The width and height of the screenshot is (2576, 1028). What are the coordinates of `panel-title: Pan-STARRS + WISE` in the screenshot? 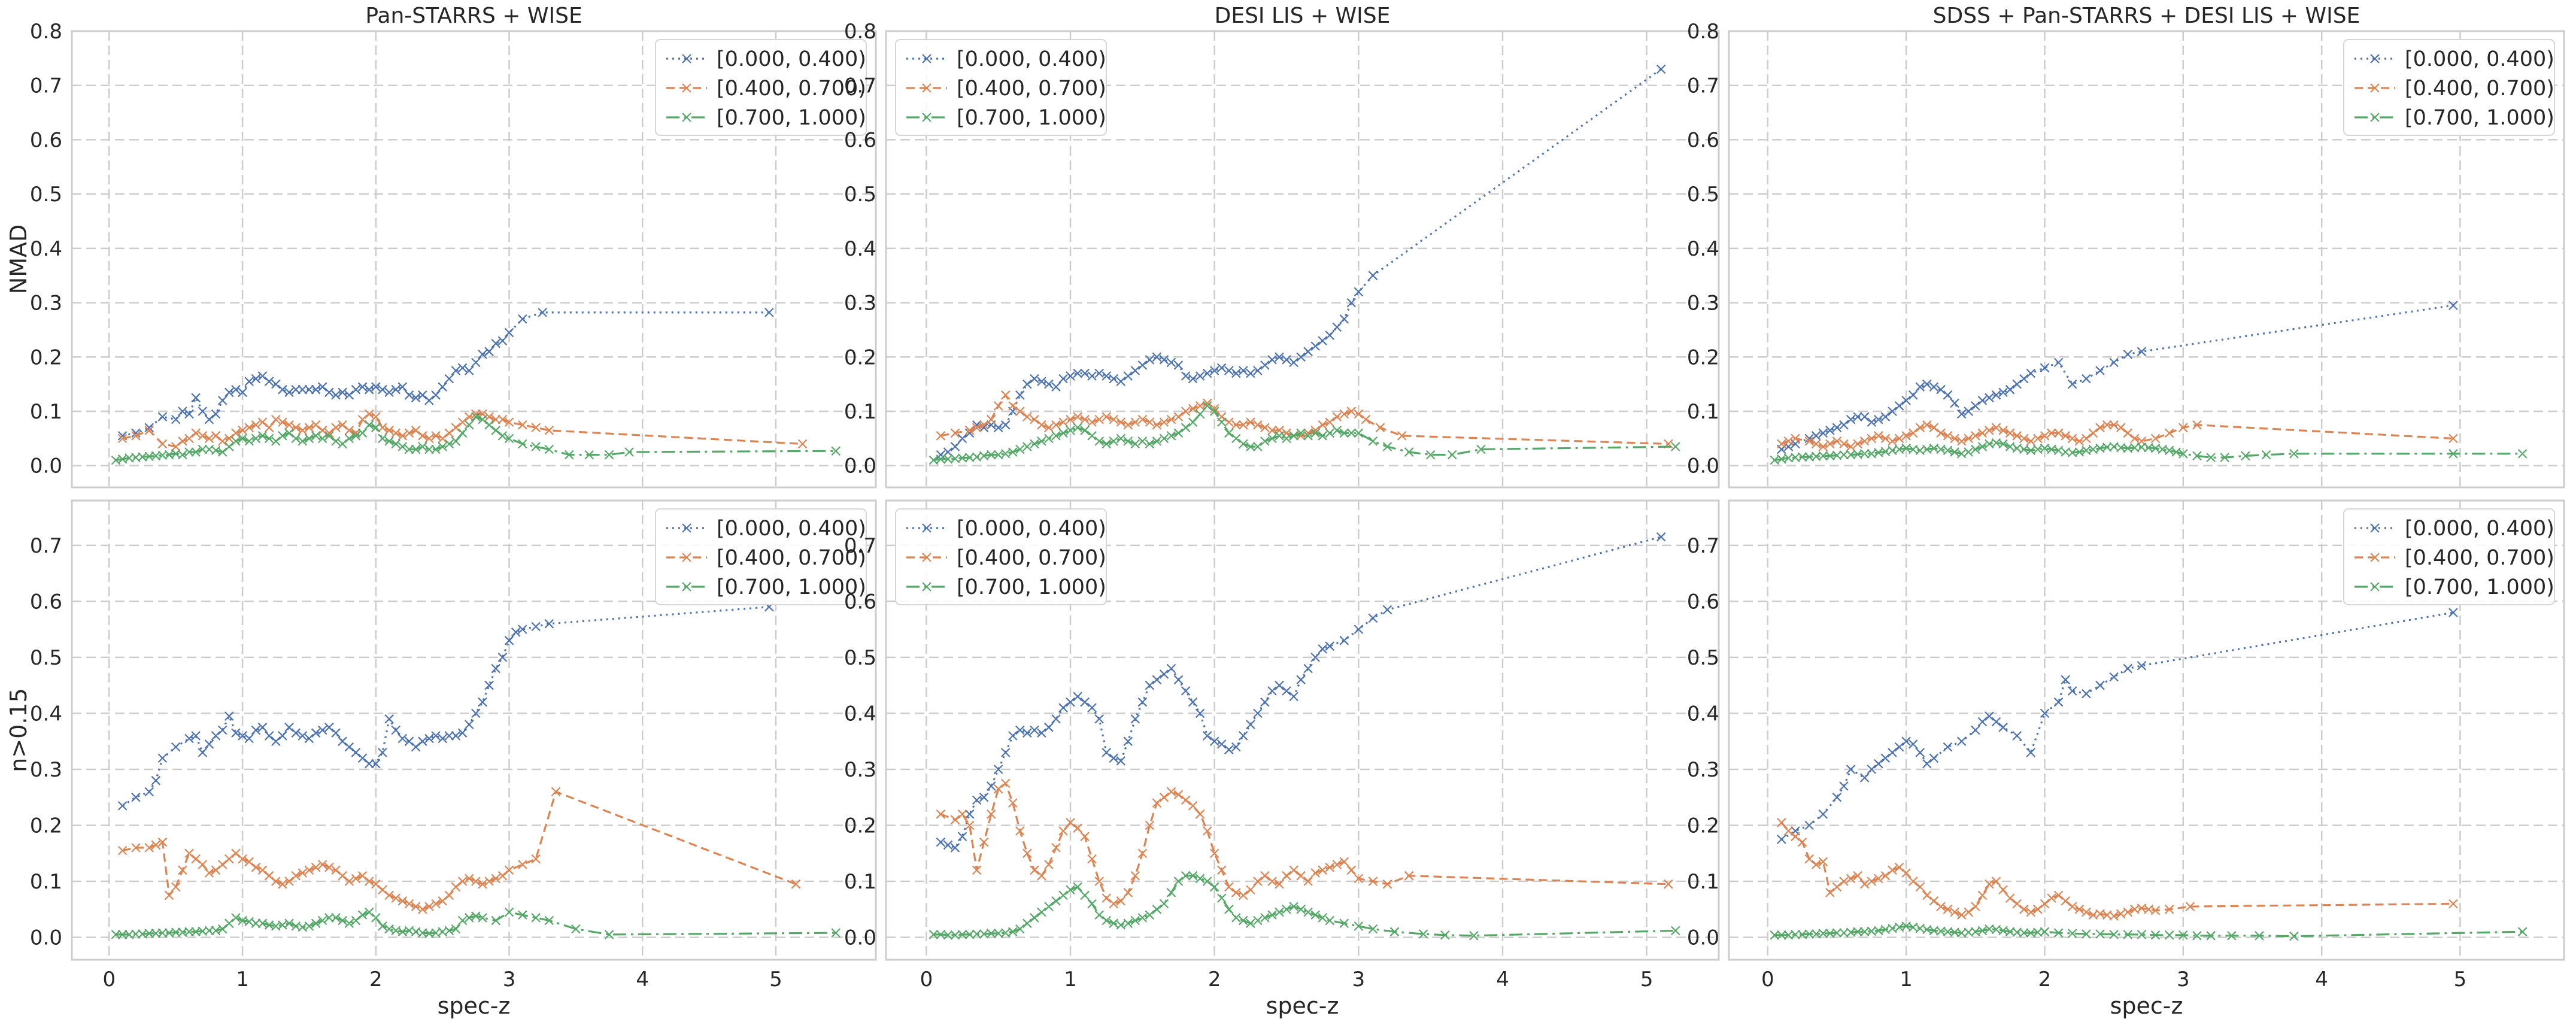 It's located at (473, 16).